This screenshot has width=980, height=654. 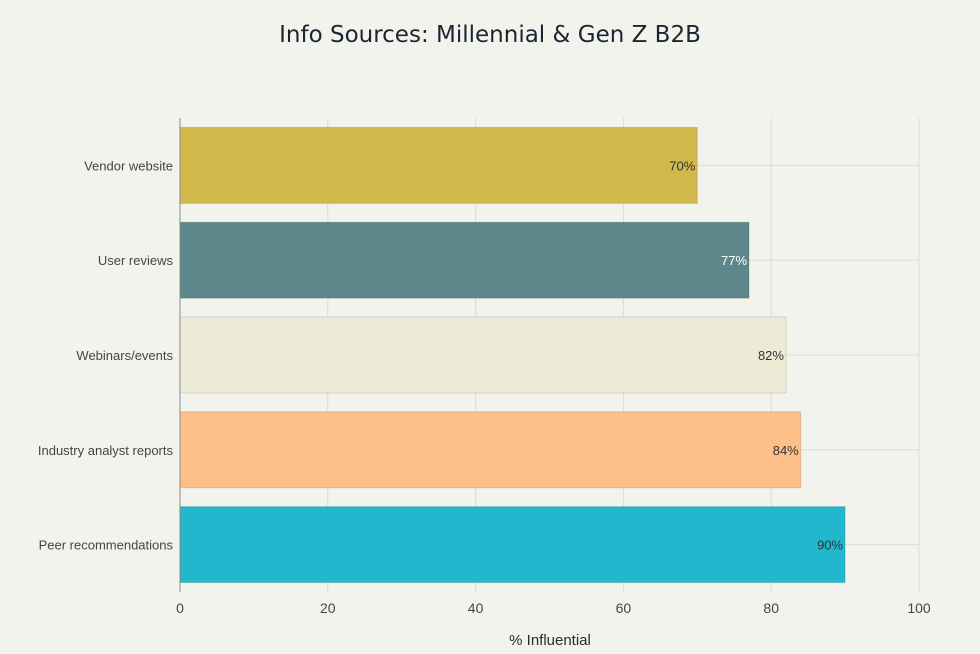 What do you see at coordinates (490, 450) in the screenshot?
I see `bar-industry-analyst-reports` at bounding box center [490, 450].